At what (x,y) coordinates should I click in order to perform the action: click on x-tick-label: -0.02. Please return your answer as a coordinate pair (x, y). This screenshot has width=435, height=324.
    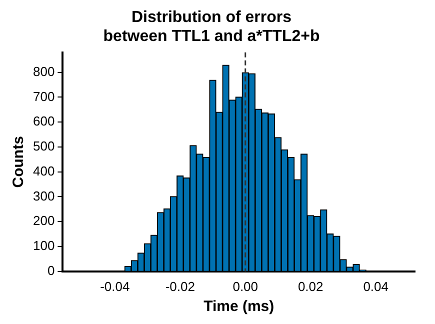
    Looking at the image, I should click on (180, 286).